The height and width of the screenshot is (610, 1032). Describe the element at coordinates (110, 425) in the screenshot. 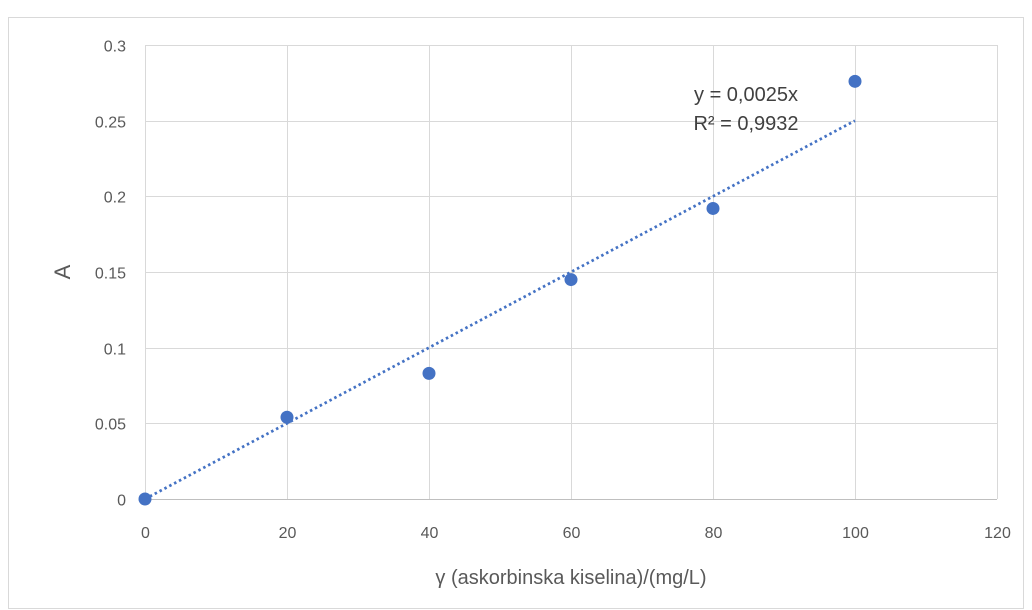

I see `y-tick-label: 0.05` at that location.